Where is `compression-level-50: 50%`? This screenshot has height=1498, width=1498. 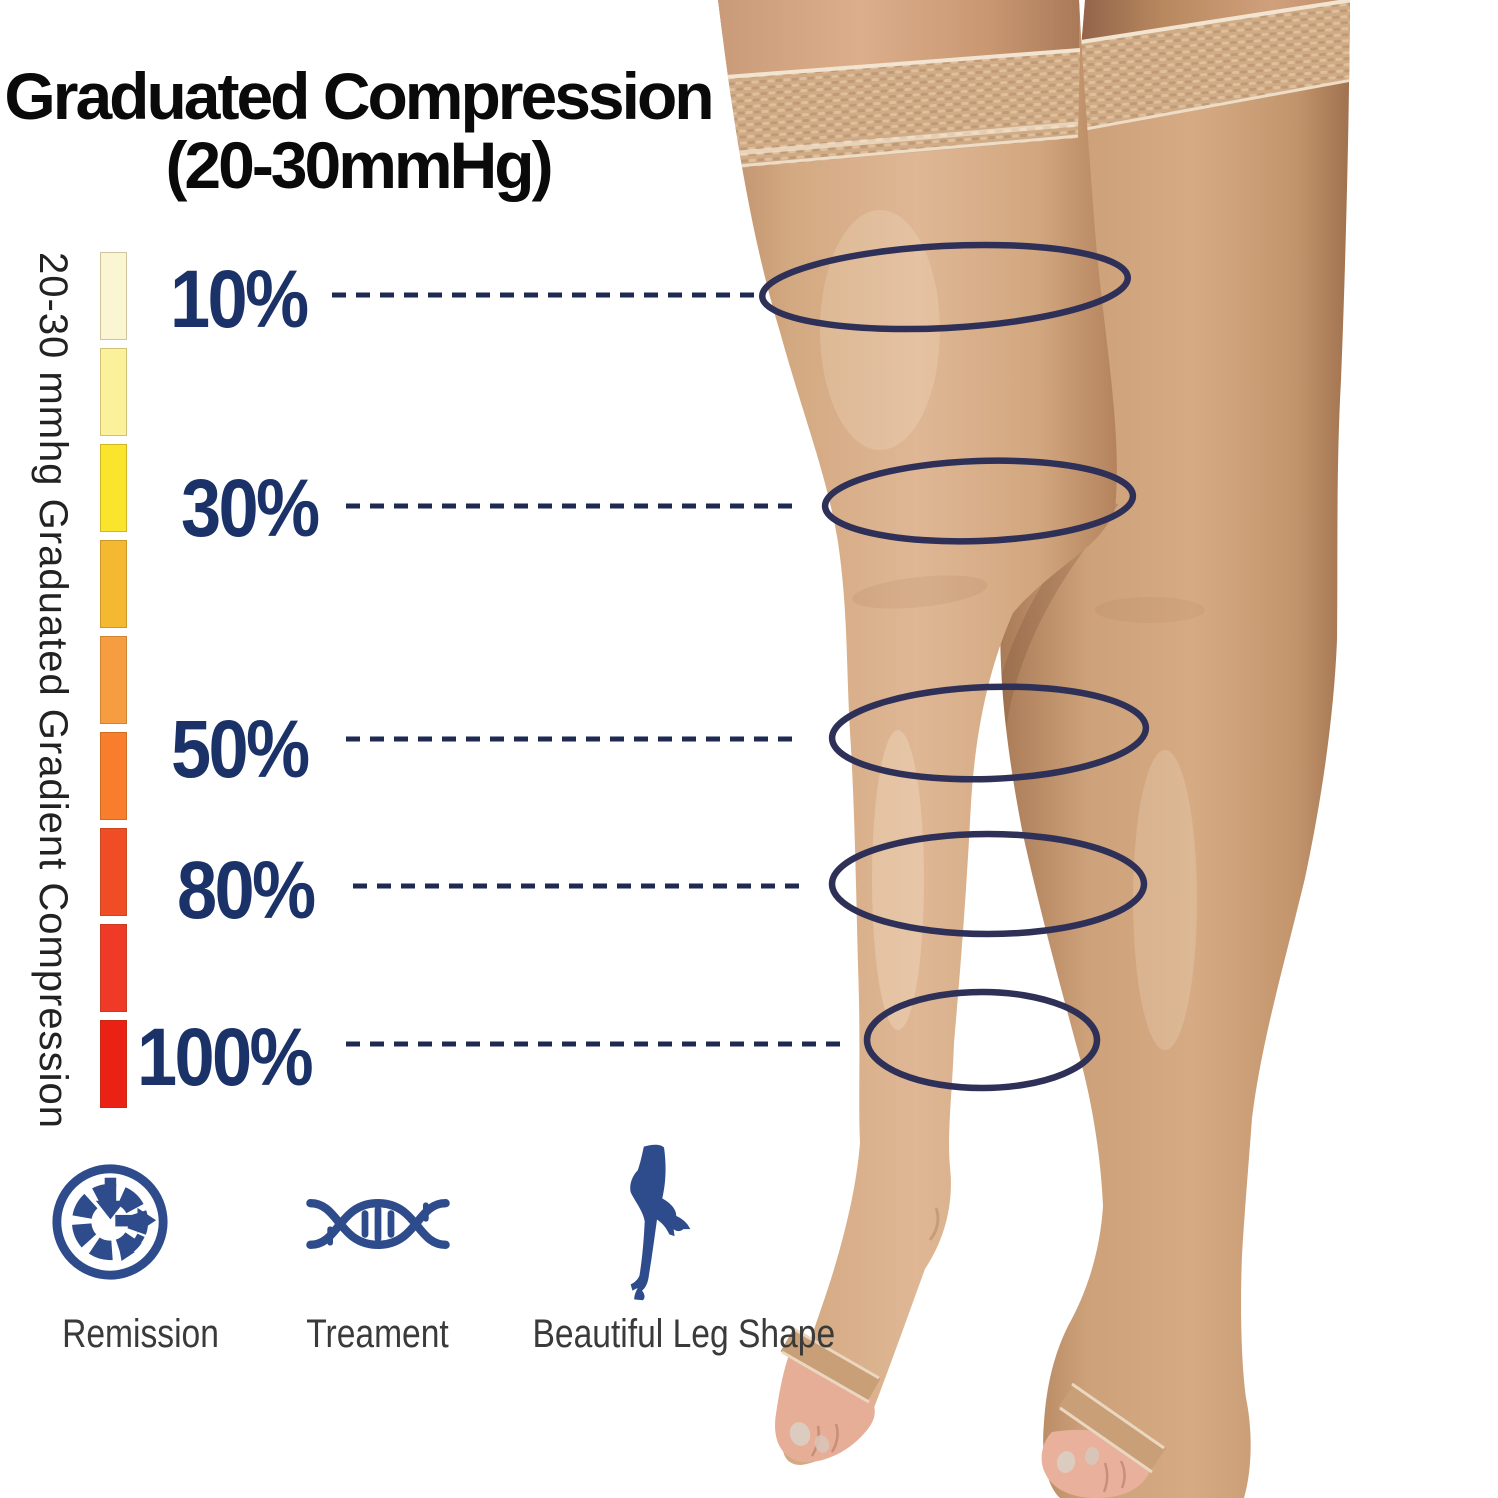 compression-level-50: 50% is located at coordinates (240, 749).